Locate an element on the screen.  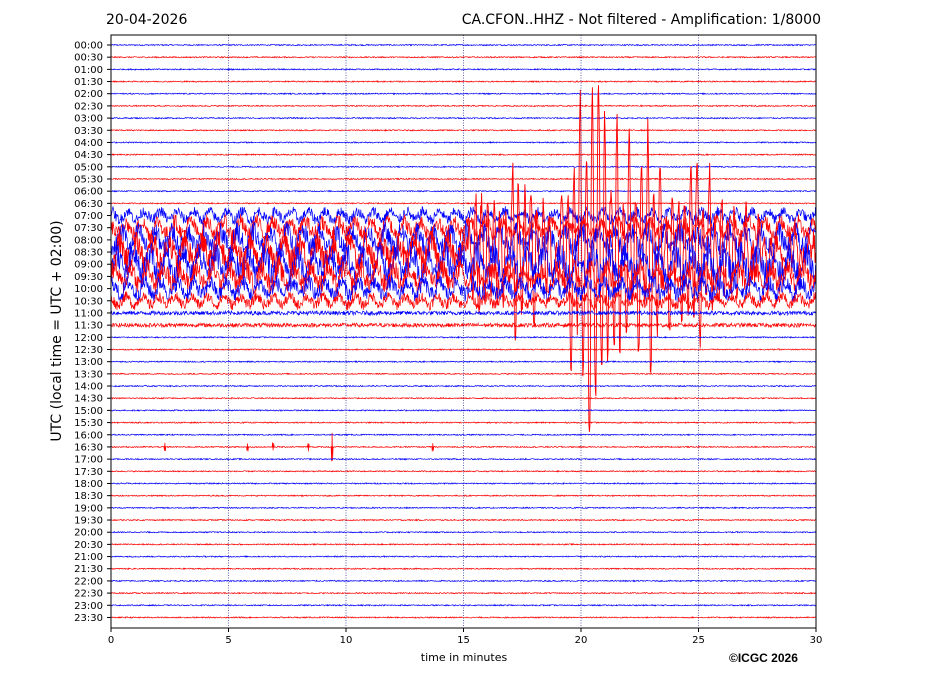
y-tick-label: 01:00 is located at coordinates (88, 70).